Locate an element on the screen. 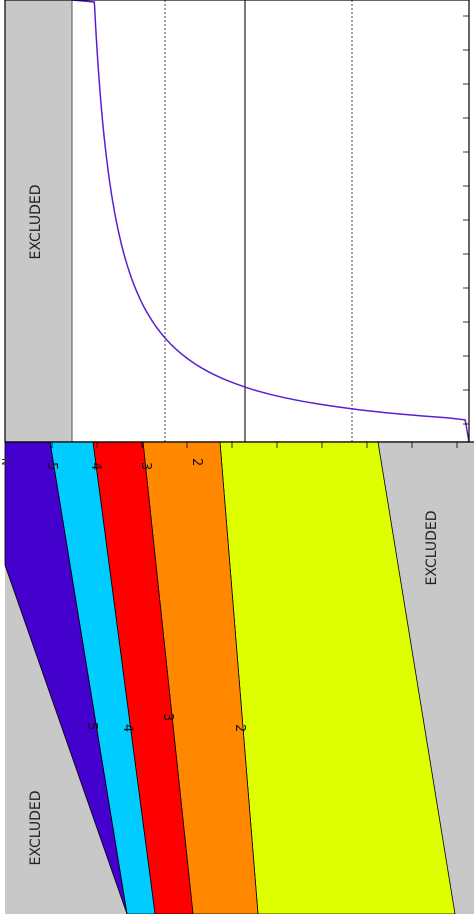  bottom-excluded-label-left: EXCLUDED is located at coordinates (36, 828).